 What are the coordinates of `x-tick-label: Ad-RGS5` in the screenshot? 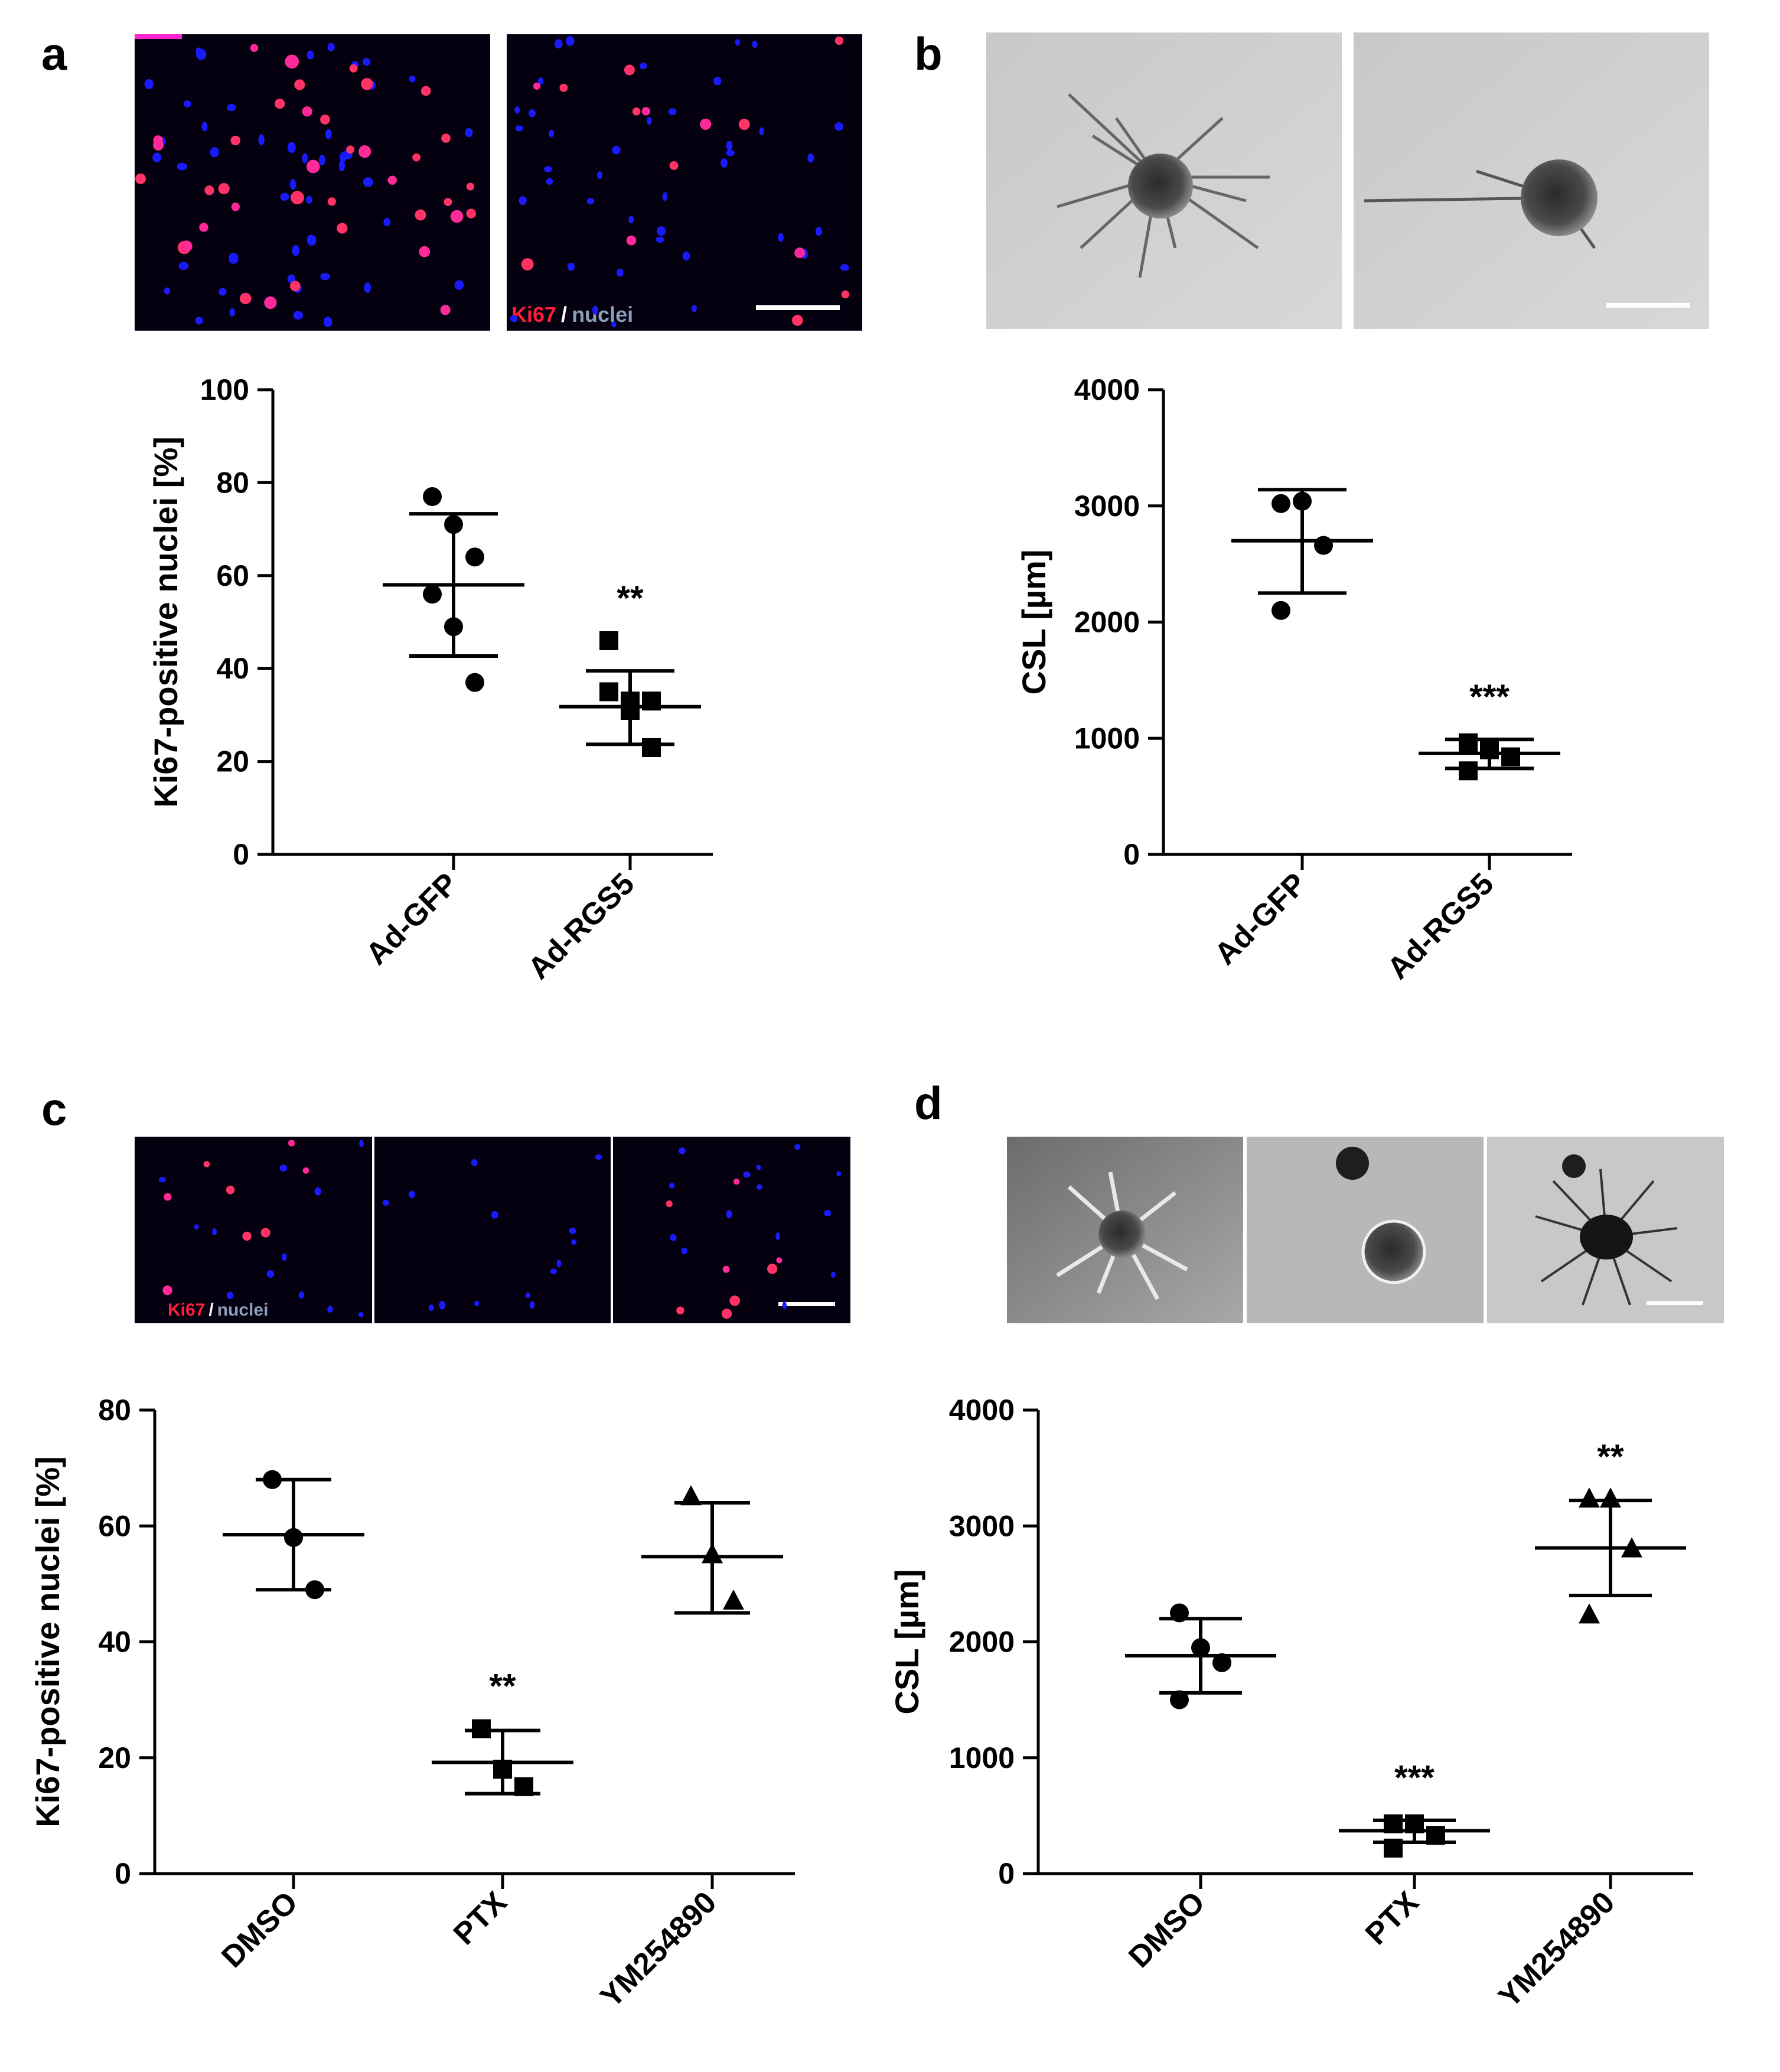 It's located at (1440, 926).